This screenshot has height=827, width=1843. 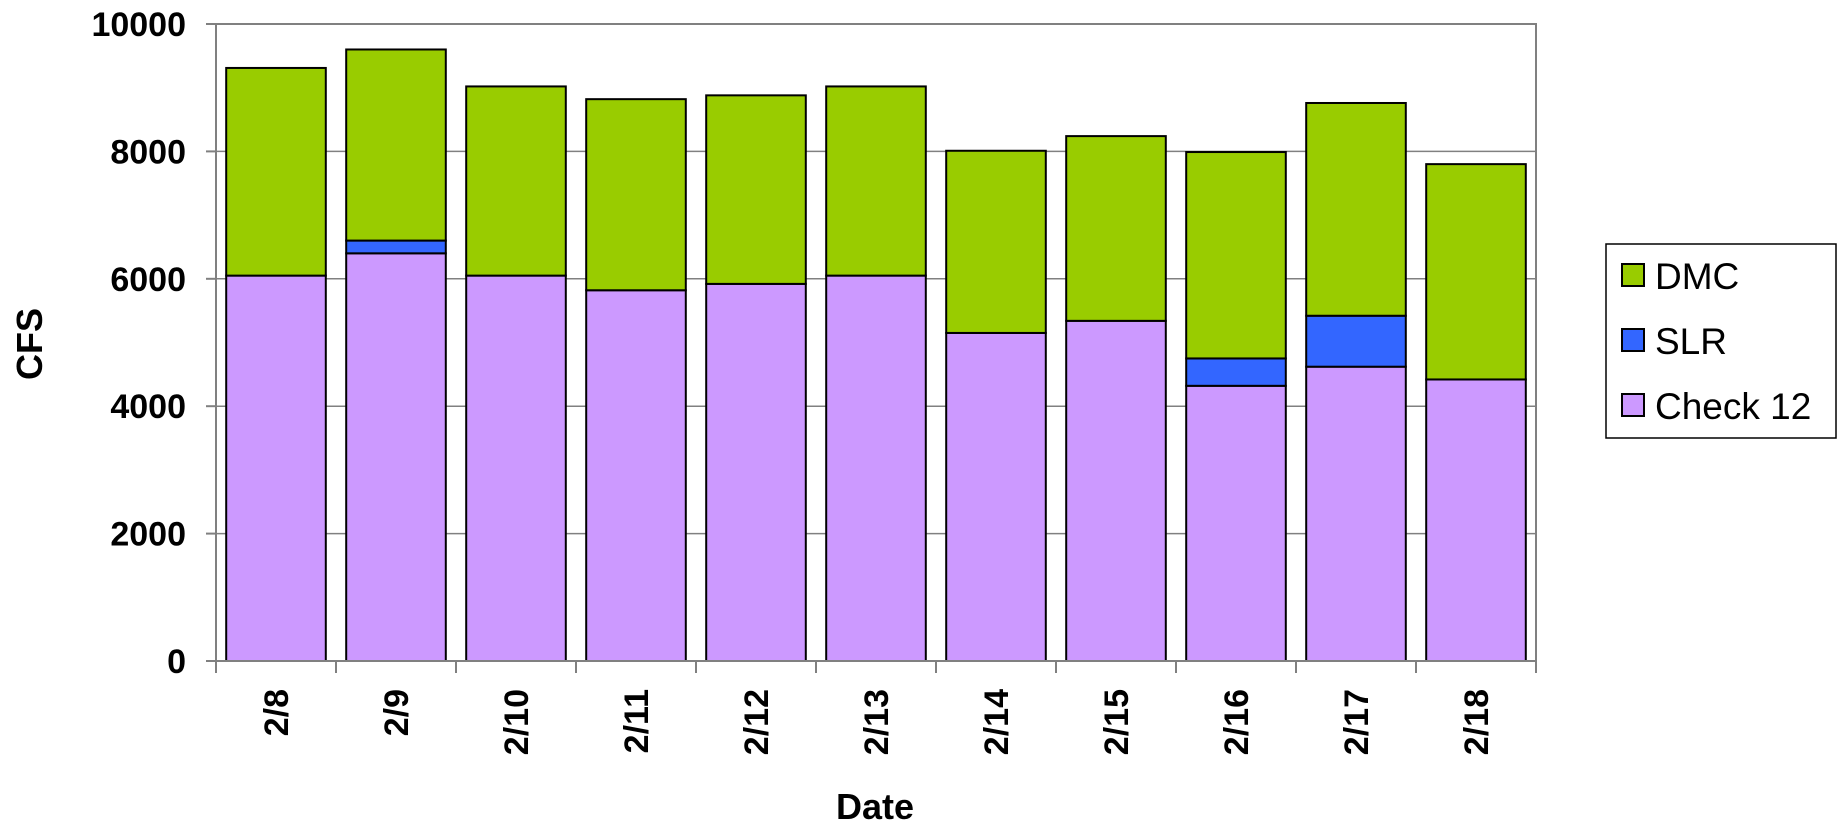 I want to click on legend: DMC SLR Check 12, so click(x=1721, y=341).